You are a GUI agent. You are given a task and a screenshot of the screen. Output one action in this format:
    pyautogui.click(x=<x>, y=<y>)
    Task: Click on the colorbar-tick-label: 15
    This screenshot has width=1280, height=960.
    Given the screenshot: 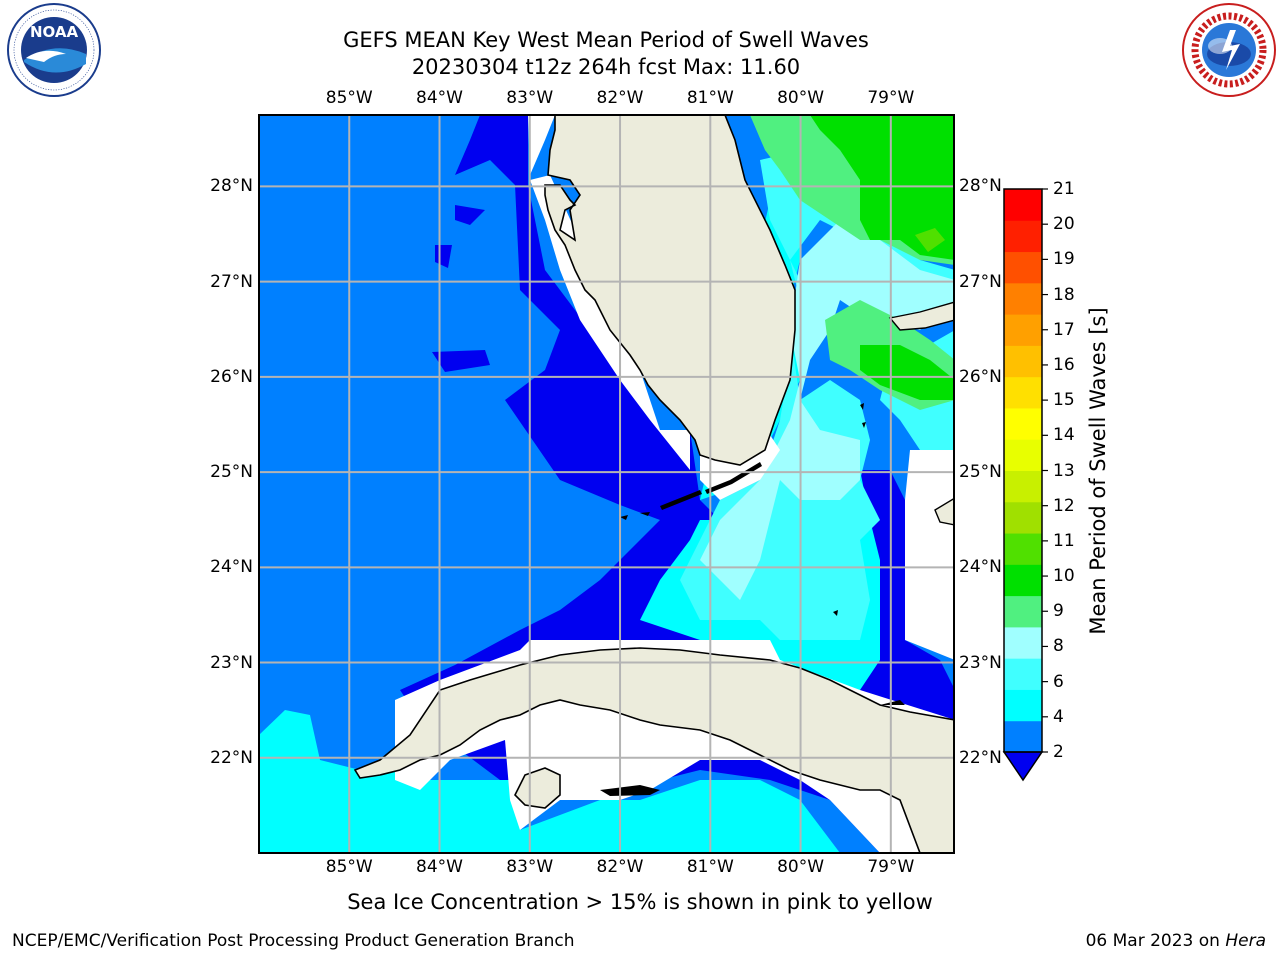 What is the action you would take?
    pyautogui.click(x=1064, y=400)
    